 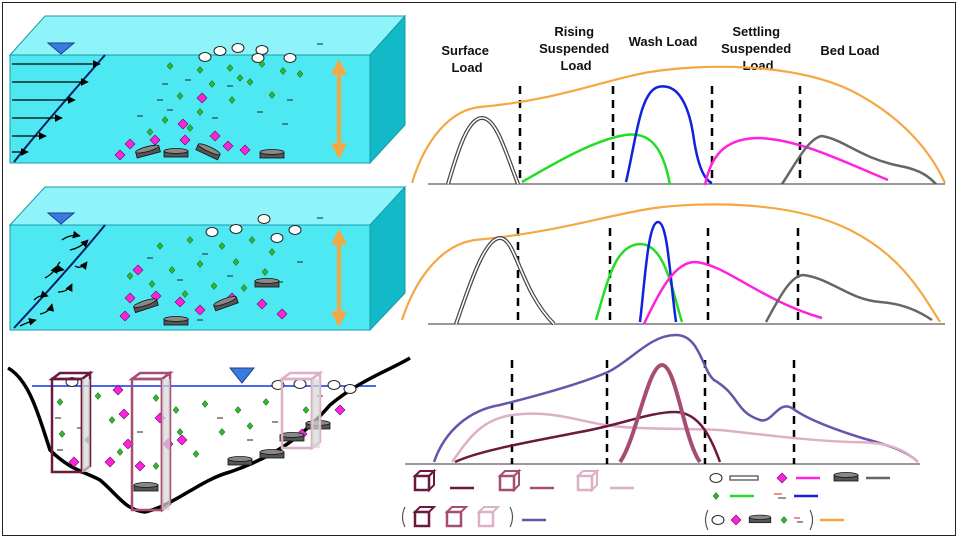 What do you see at coordinates (716, 478) in the screenshot?
I see `bubble-icon` at bounding box center [716, 478].